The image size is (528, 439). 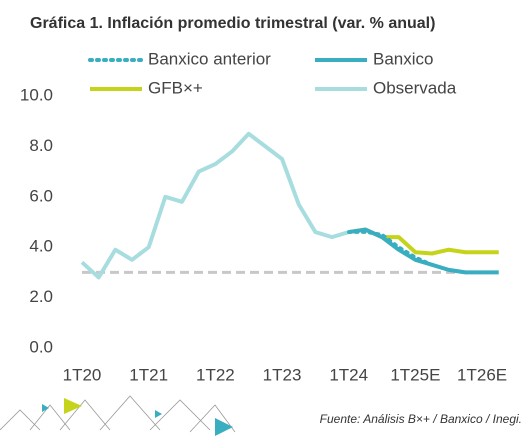 What do you see at coordinates (482, 374) in the screenshot?
I see `x-tick-label: 1T26E` at bounding box center [482, 374].